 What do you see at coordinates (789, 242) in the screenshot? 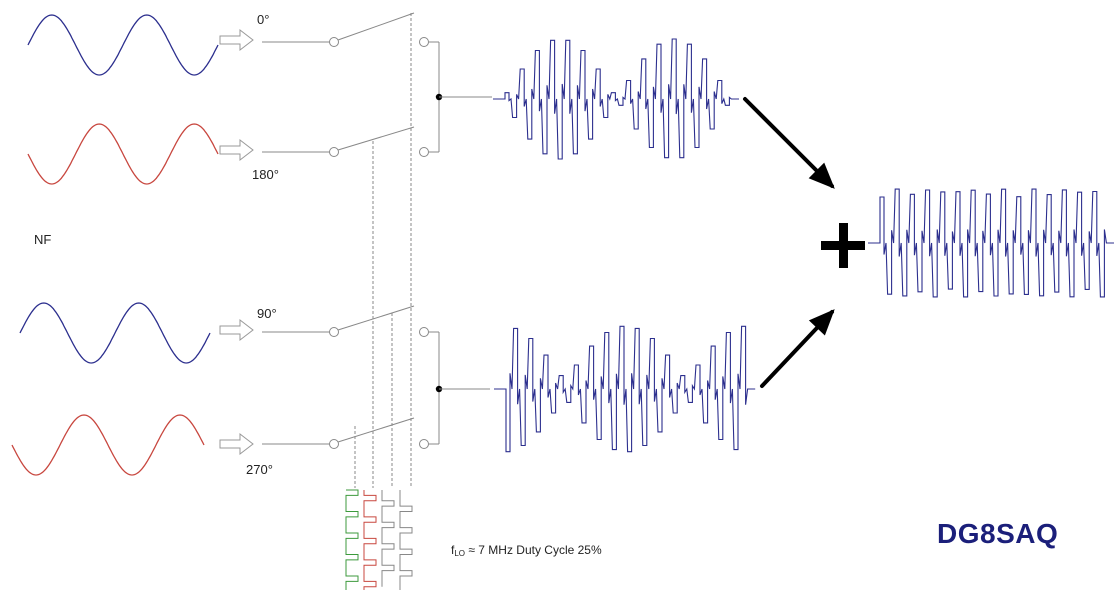
I see `summing-arrows` at bounding box center [789, 242].